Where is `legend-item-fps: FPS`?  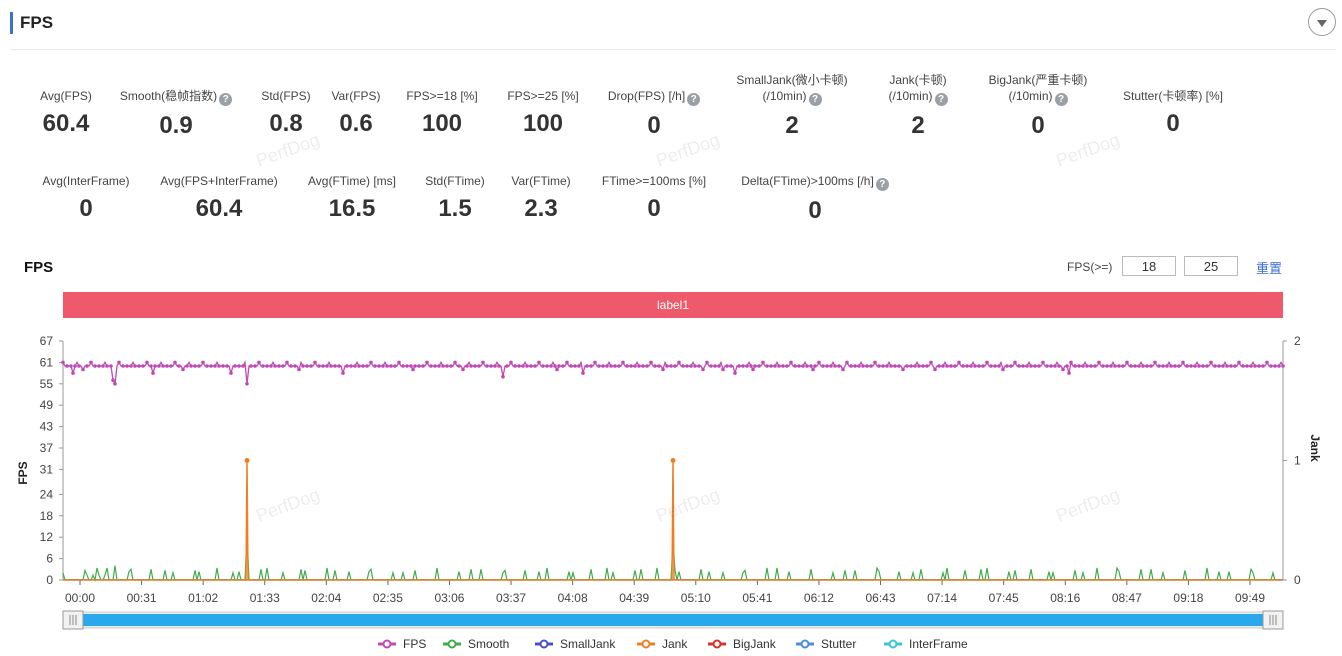 legend-item-fps: FPS is located at coordinates (402, 644).